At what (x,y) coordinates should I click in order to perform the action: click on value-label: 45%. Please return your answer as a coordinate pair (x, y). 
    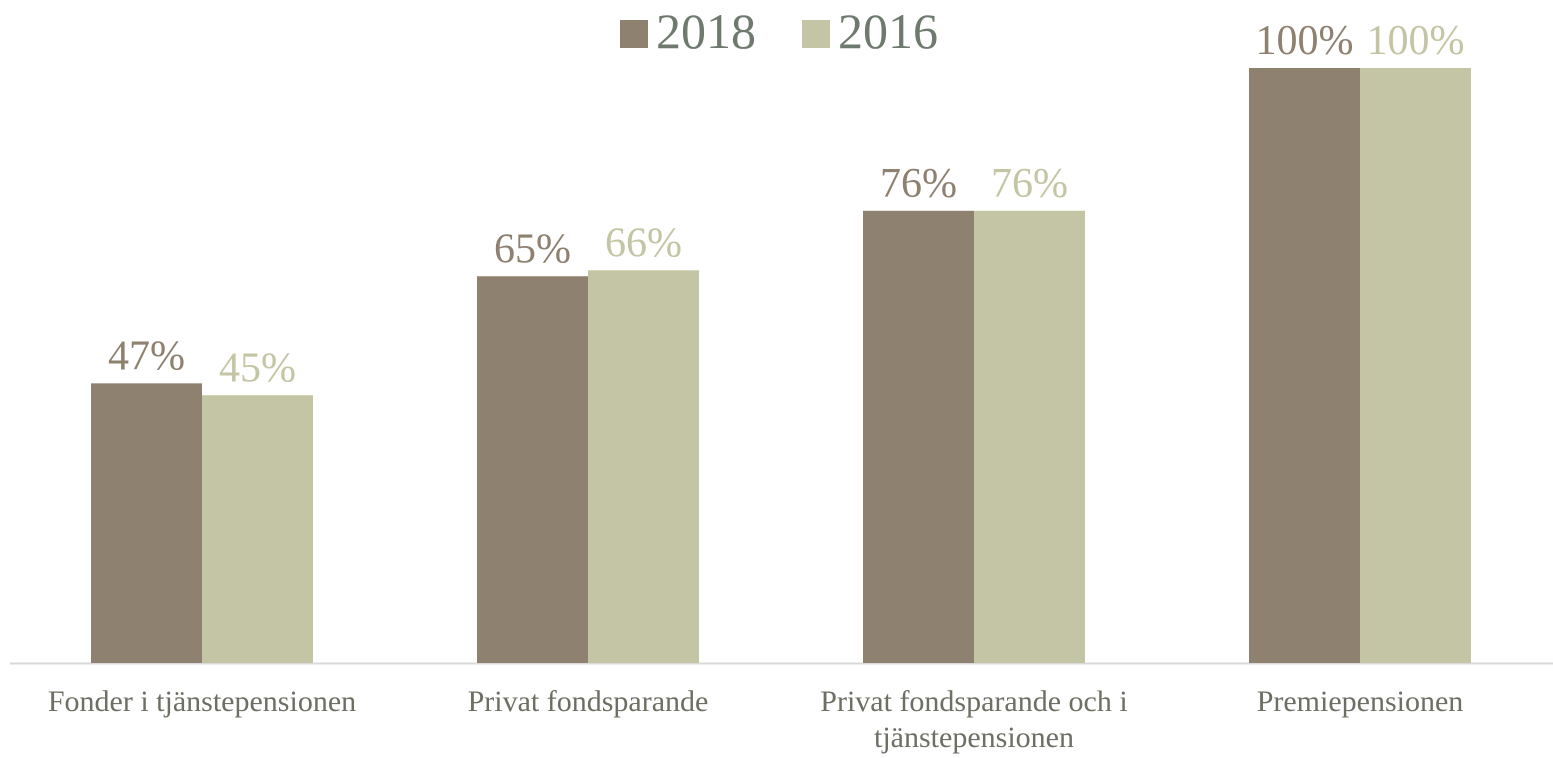
    Looking at the image, I should click on (257, 368).